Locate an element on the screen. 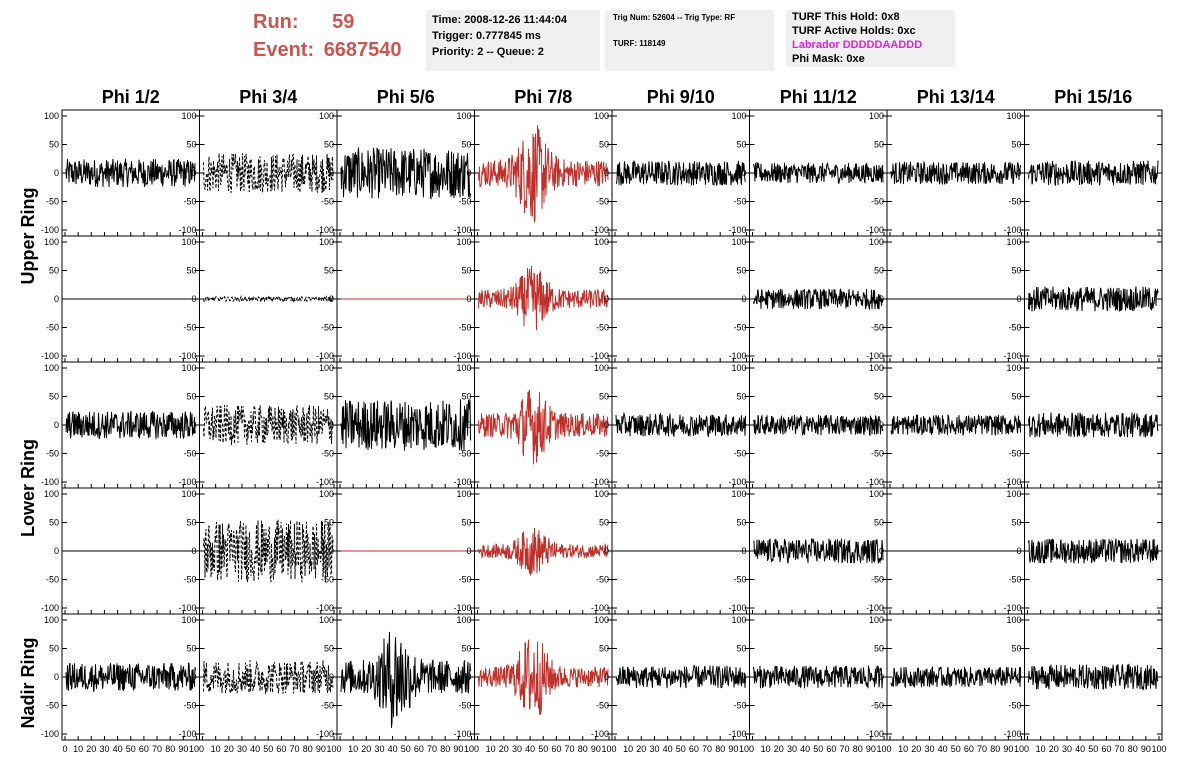 This screenshot has width=1196, height=772. trig-num-line: Trig Num: 52604 -- Trig Type: RF is located at coordinates (674, 17).